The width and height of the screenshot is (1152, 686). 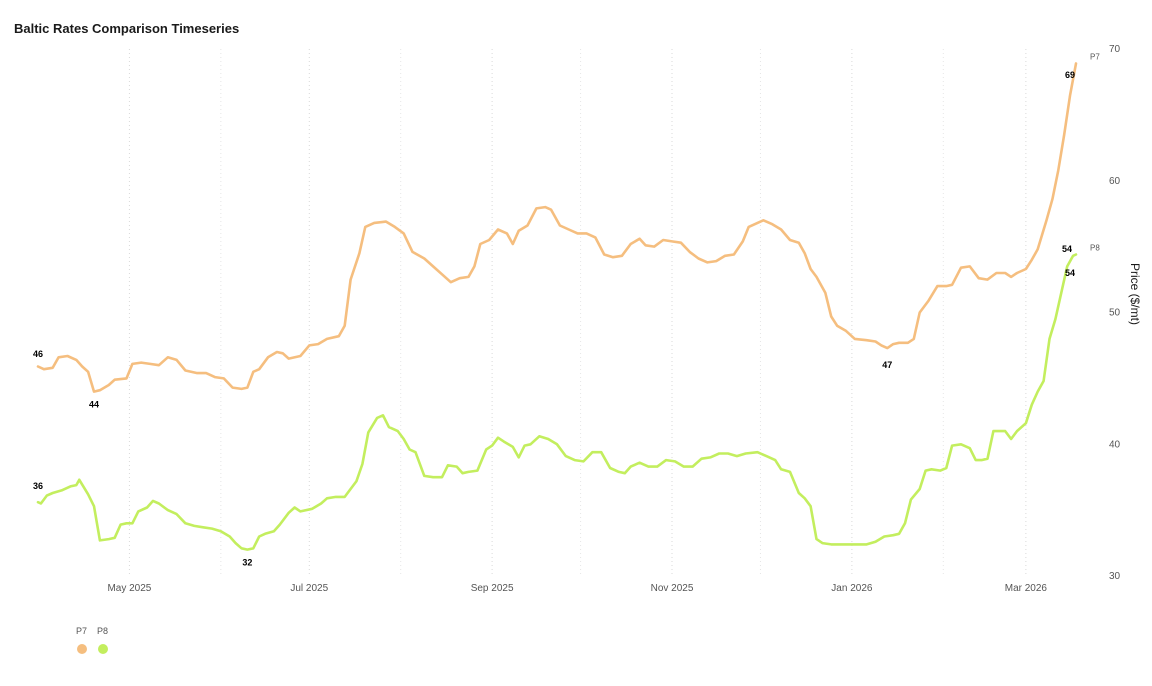 I want to click on y-tick-label: 70, so click(x=1115, y=49).